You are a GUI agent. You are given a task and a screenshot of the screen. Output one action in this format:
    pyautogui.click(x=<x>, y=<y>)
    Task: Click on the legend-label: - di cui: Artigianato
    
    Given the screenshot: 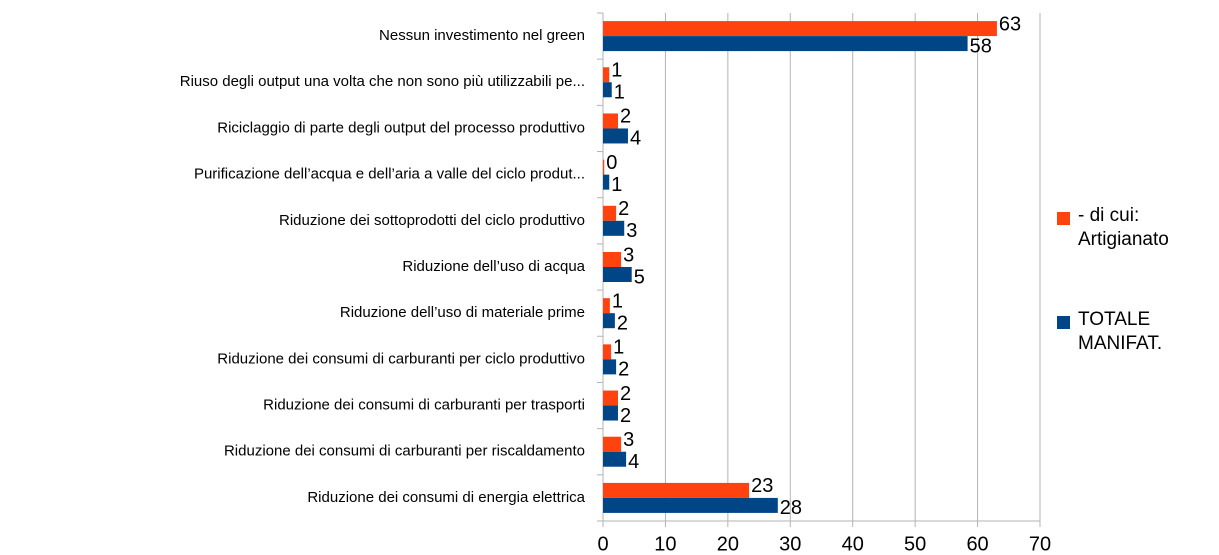 What is the action you would take?
    pyautogui.click(x=1123, y=227)
    